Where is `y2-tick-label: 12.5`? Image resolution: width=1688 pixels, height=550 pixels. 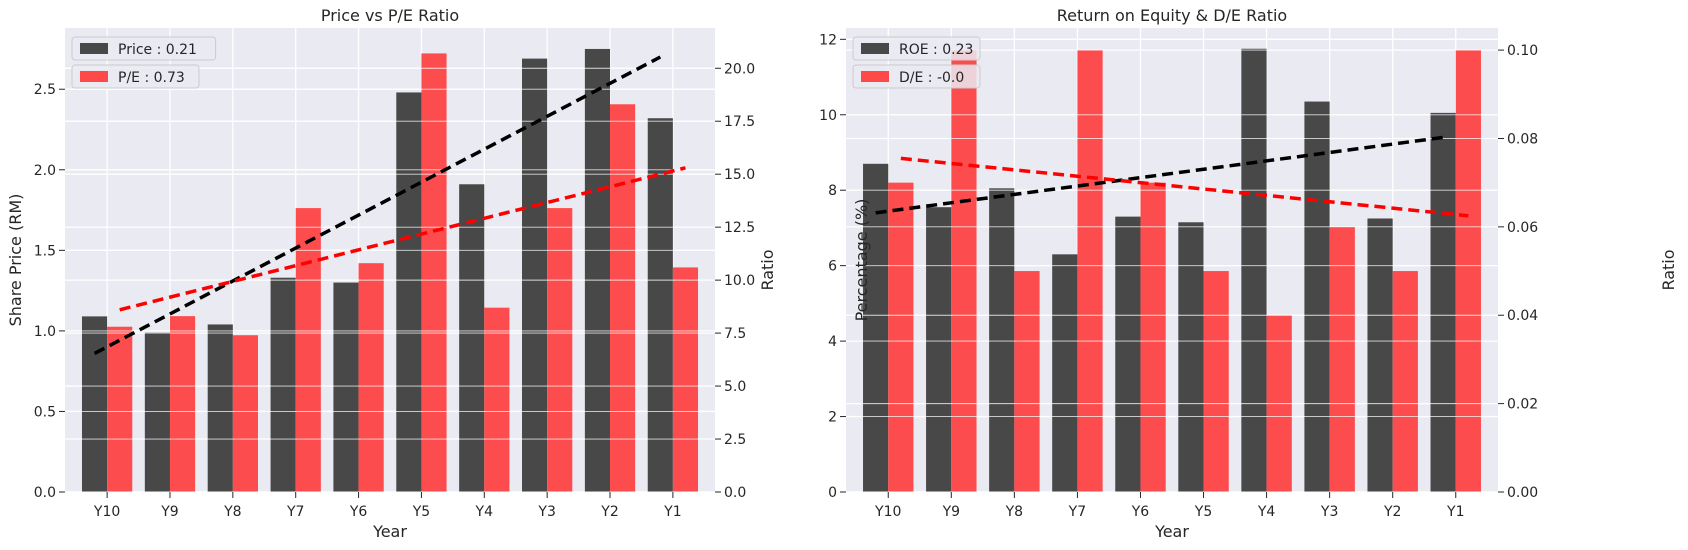 y2-tick-label: 12.5 is located at coordinates (739, 228).